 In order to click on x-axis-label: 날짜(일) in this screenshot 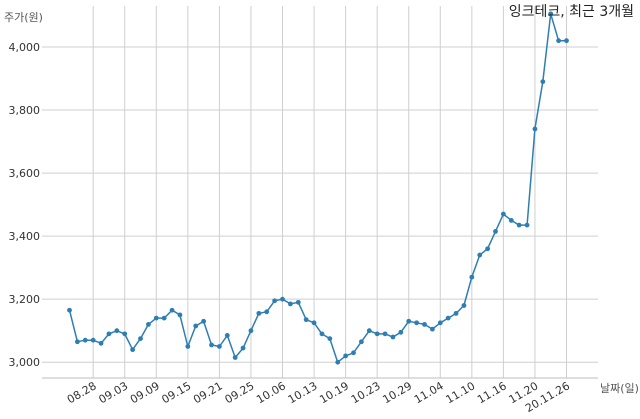, I will do `click(619, 388)`.